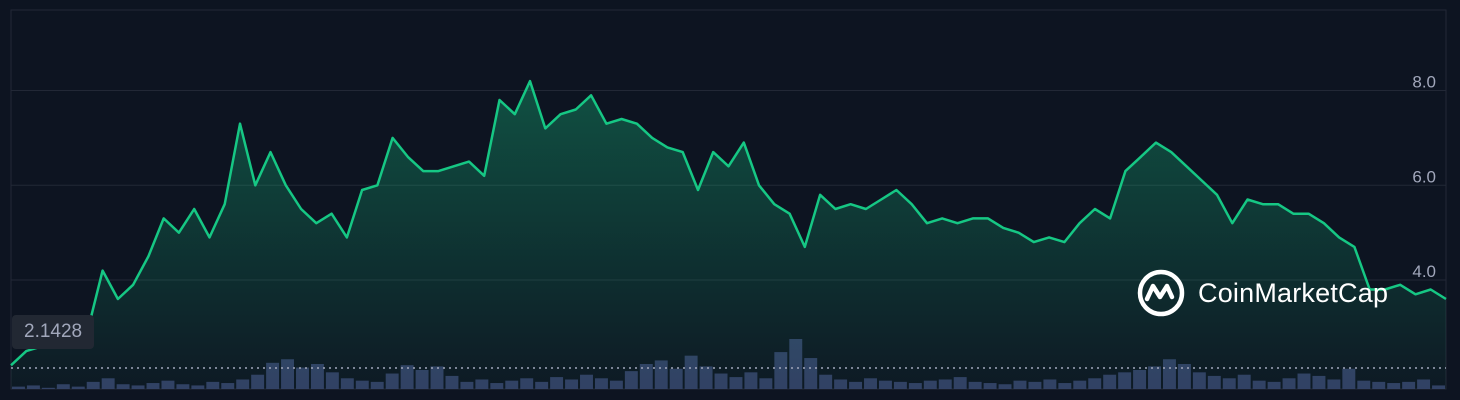 This screenshot has height=400, width=1460. I want to click on y-axis-ticks: 4.0 6.0 8.0, so click(1424, 177).